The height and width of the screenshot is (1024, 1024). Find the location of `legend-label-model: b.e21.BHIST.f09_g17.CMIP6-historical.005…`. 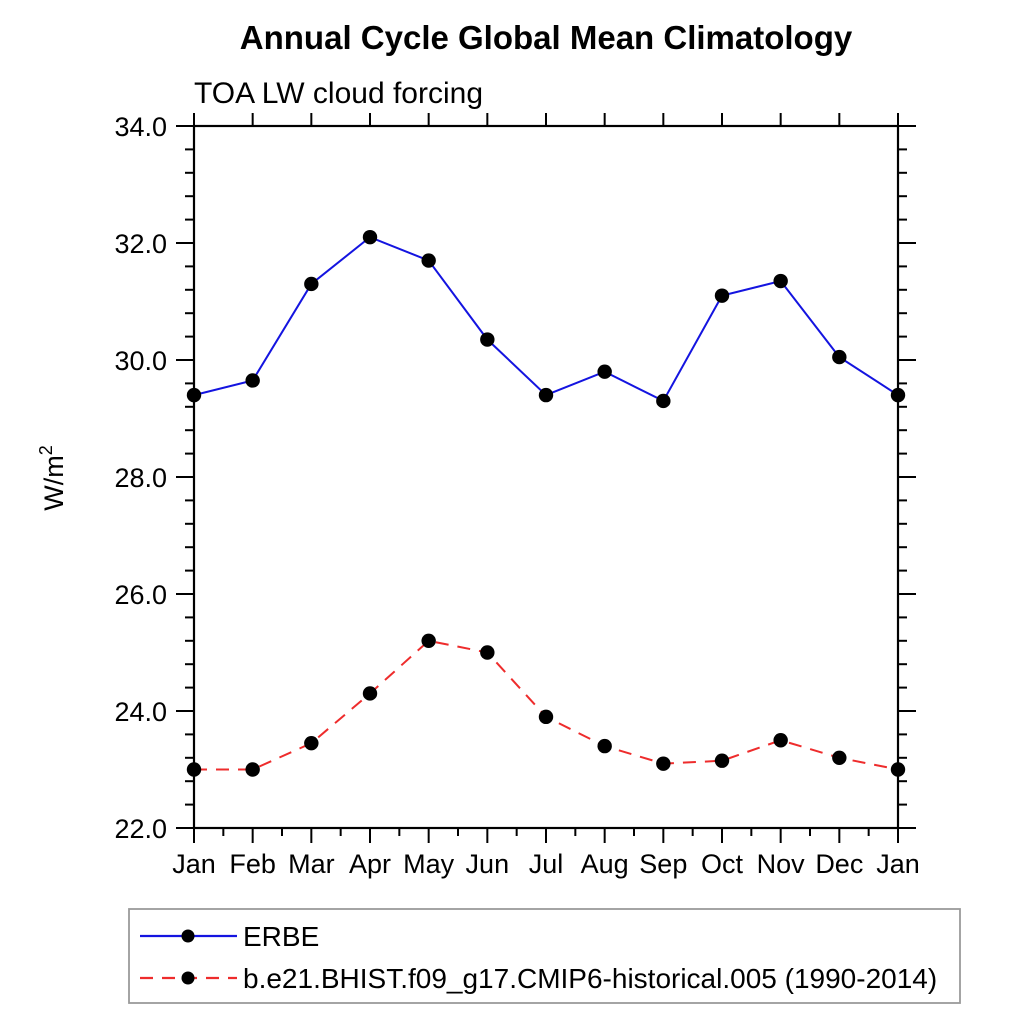

legend-label-model: b.e21.BHIST.f09_g17.CMIP6-historical.005… is located at coordinates (590, 978).